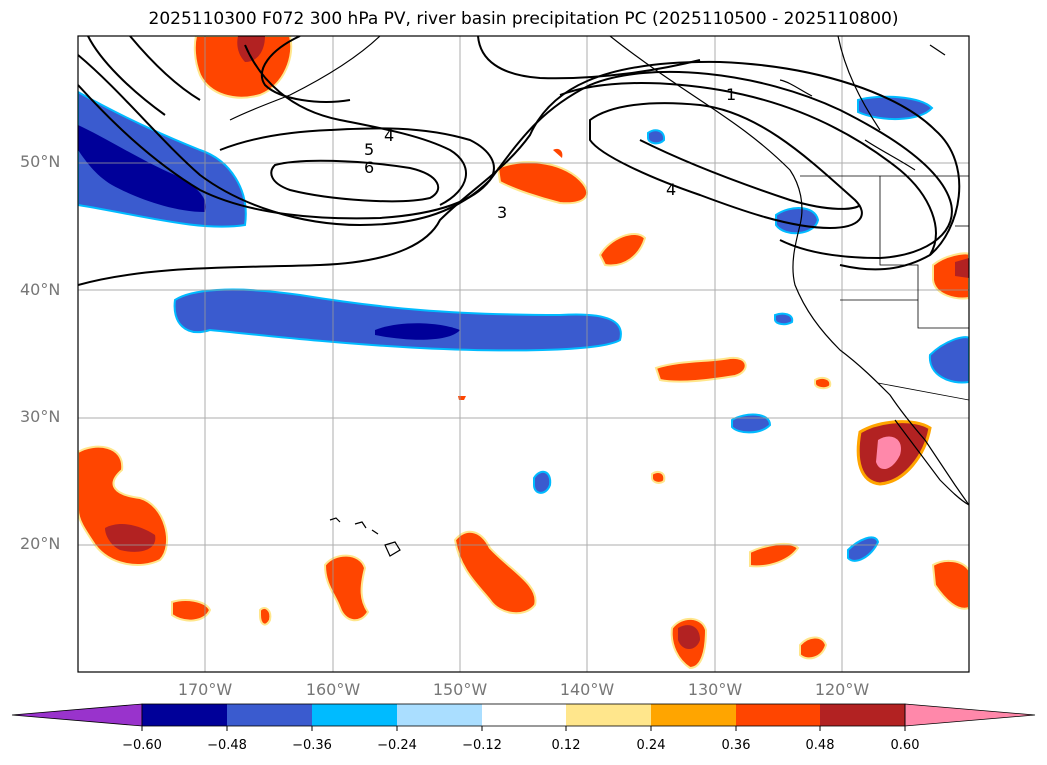 Image resolution: width=1047 pixels, height=765 pixels. Describe the element at coordinates (369, 149) in the screenshot. I see `contour-label: 5` at that location.